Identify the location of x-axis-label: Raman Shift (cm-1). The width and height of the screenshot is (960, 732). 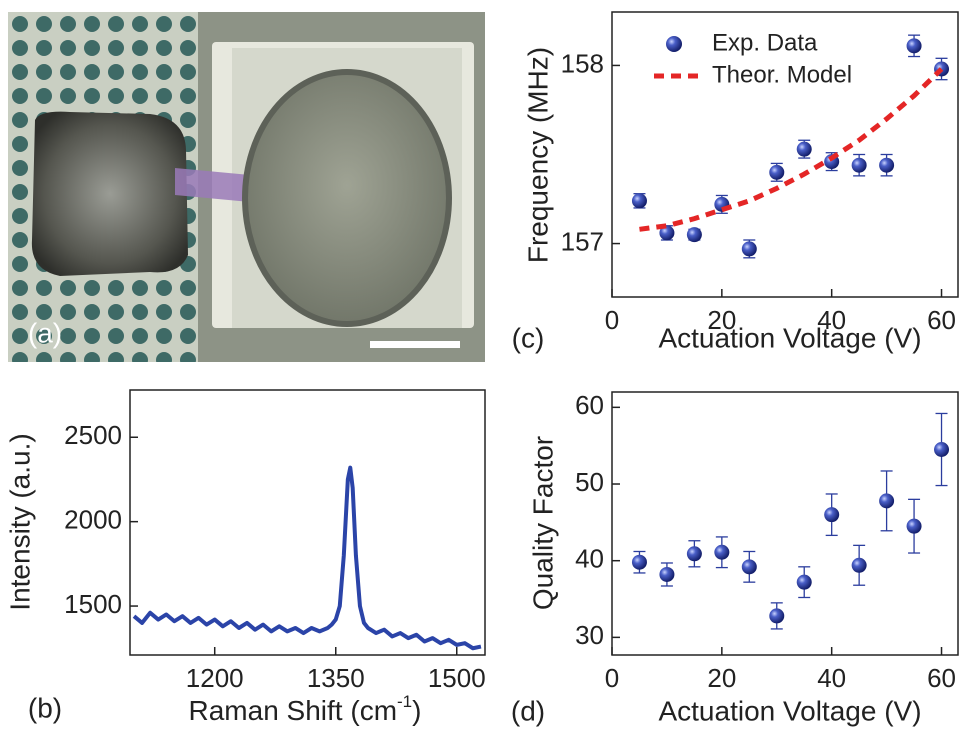
(305, 709).